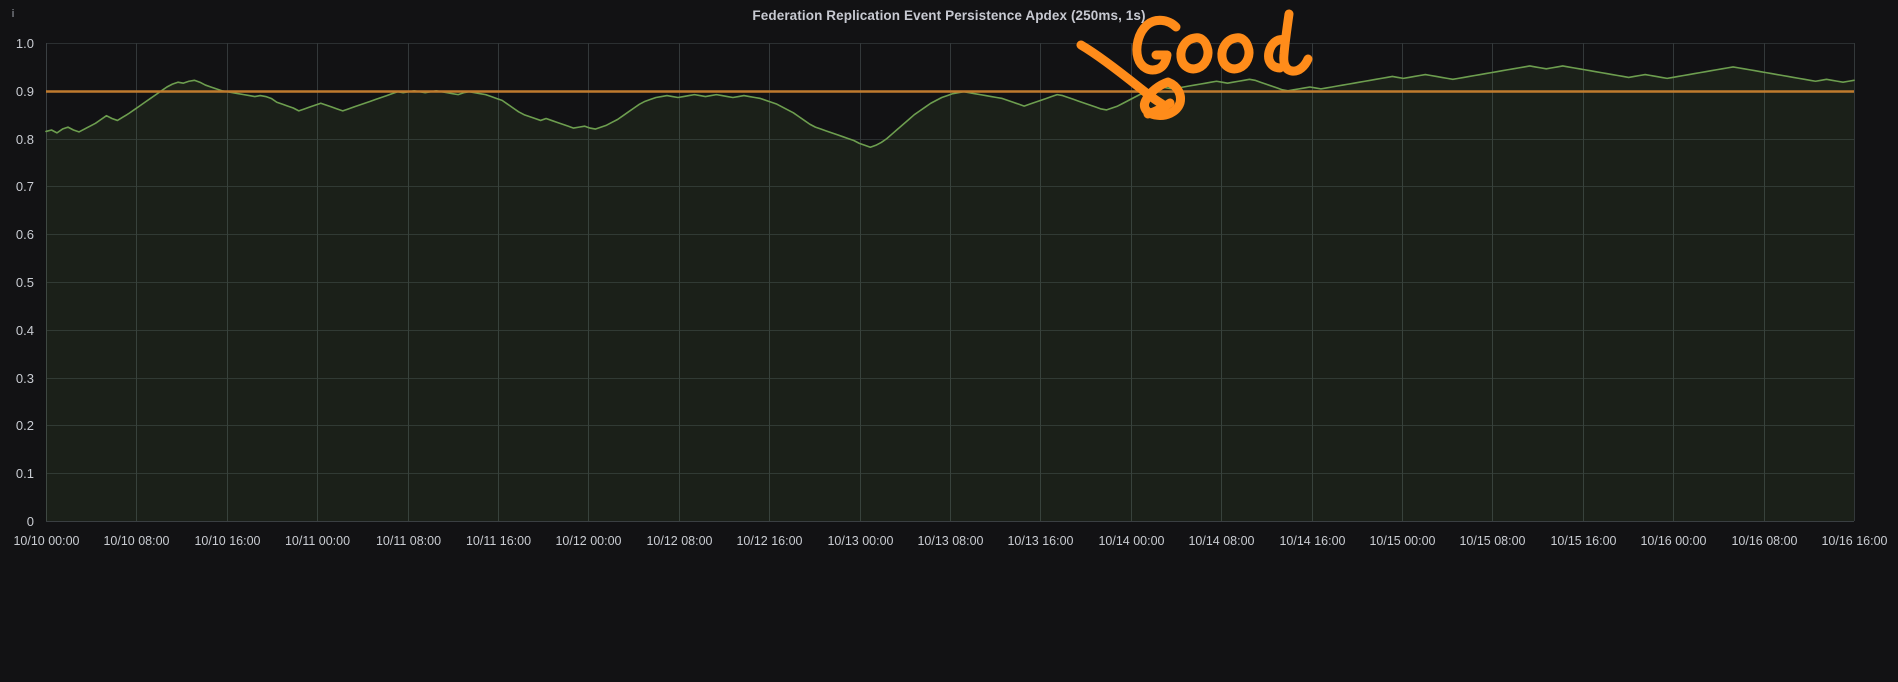  Describe the element at coordinates (588, 541) in the screenshot. I see `x-axis-tick-label: 10/12 00:00` at that location.